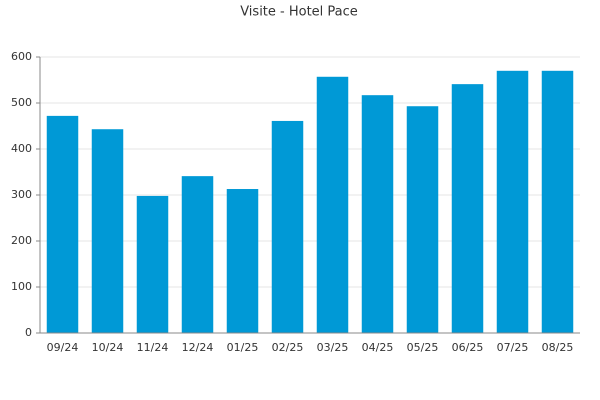 This screenshot has height=400, width=600. Describe the element at coordinates (333, 347) in the screenshot. I see `x-tick-label: 03/25` at that location.